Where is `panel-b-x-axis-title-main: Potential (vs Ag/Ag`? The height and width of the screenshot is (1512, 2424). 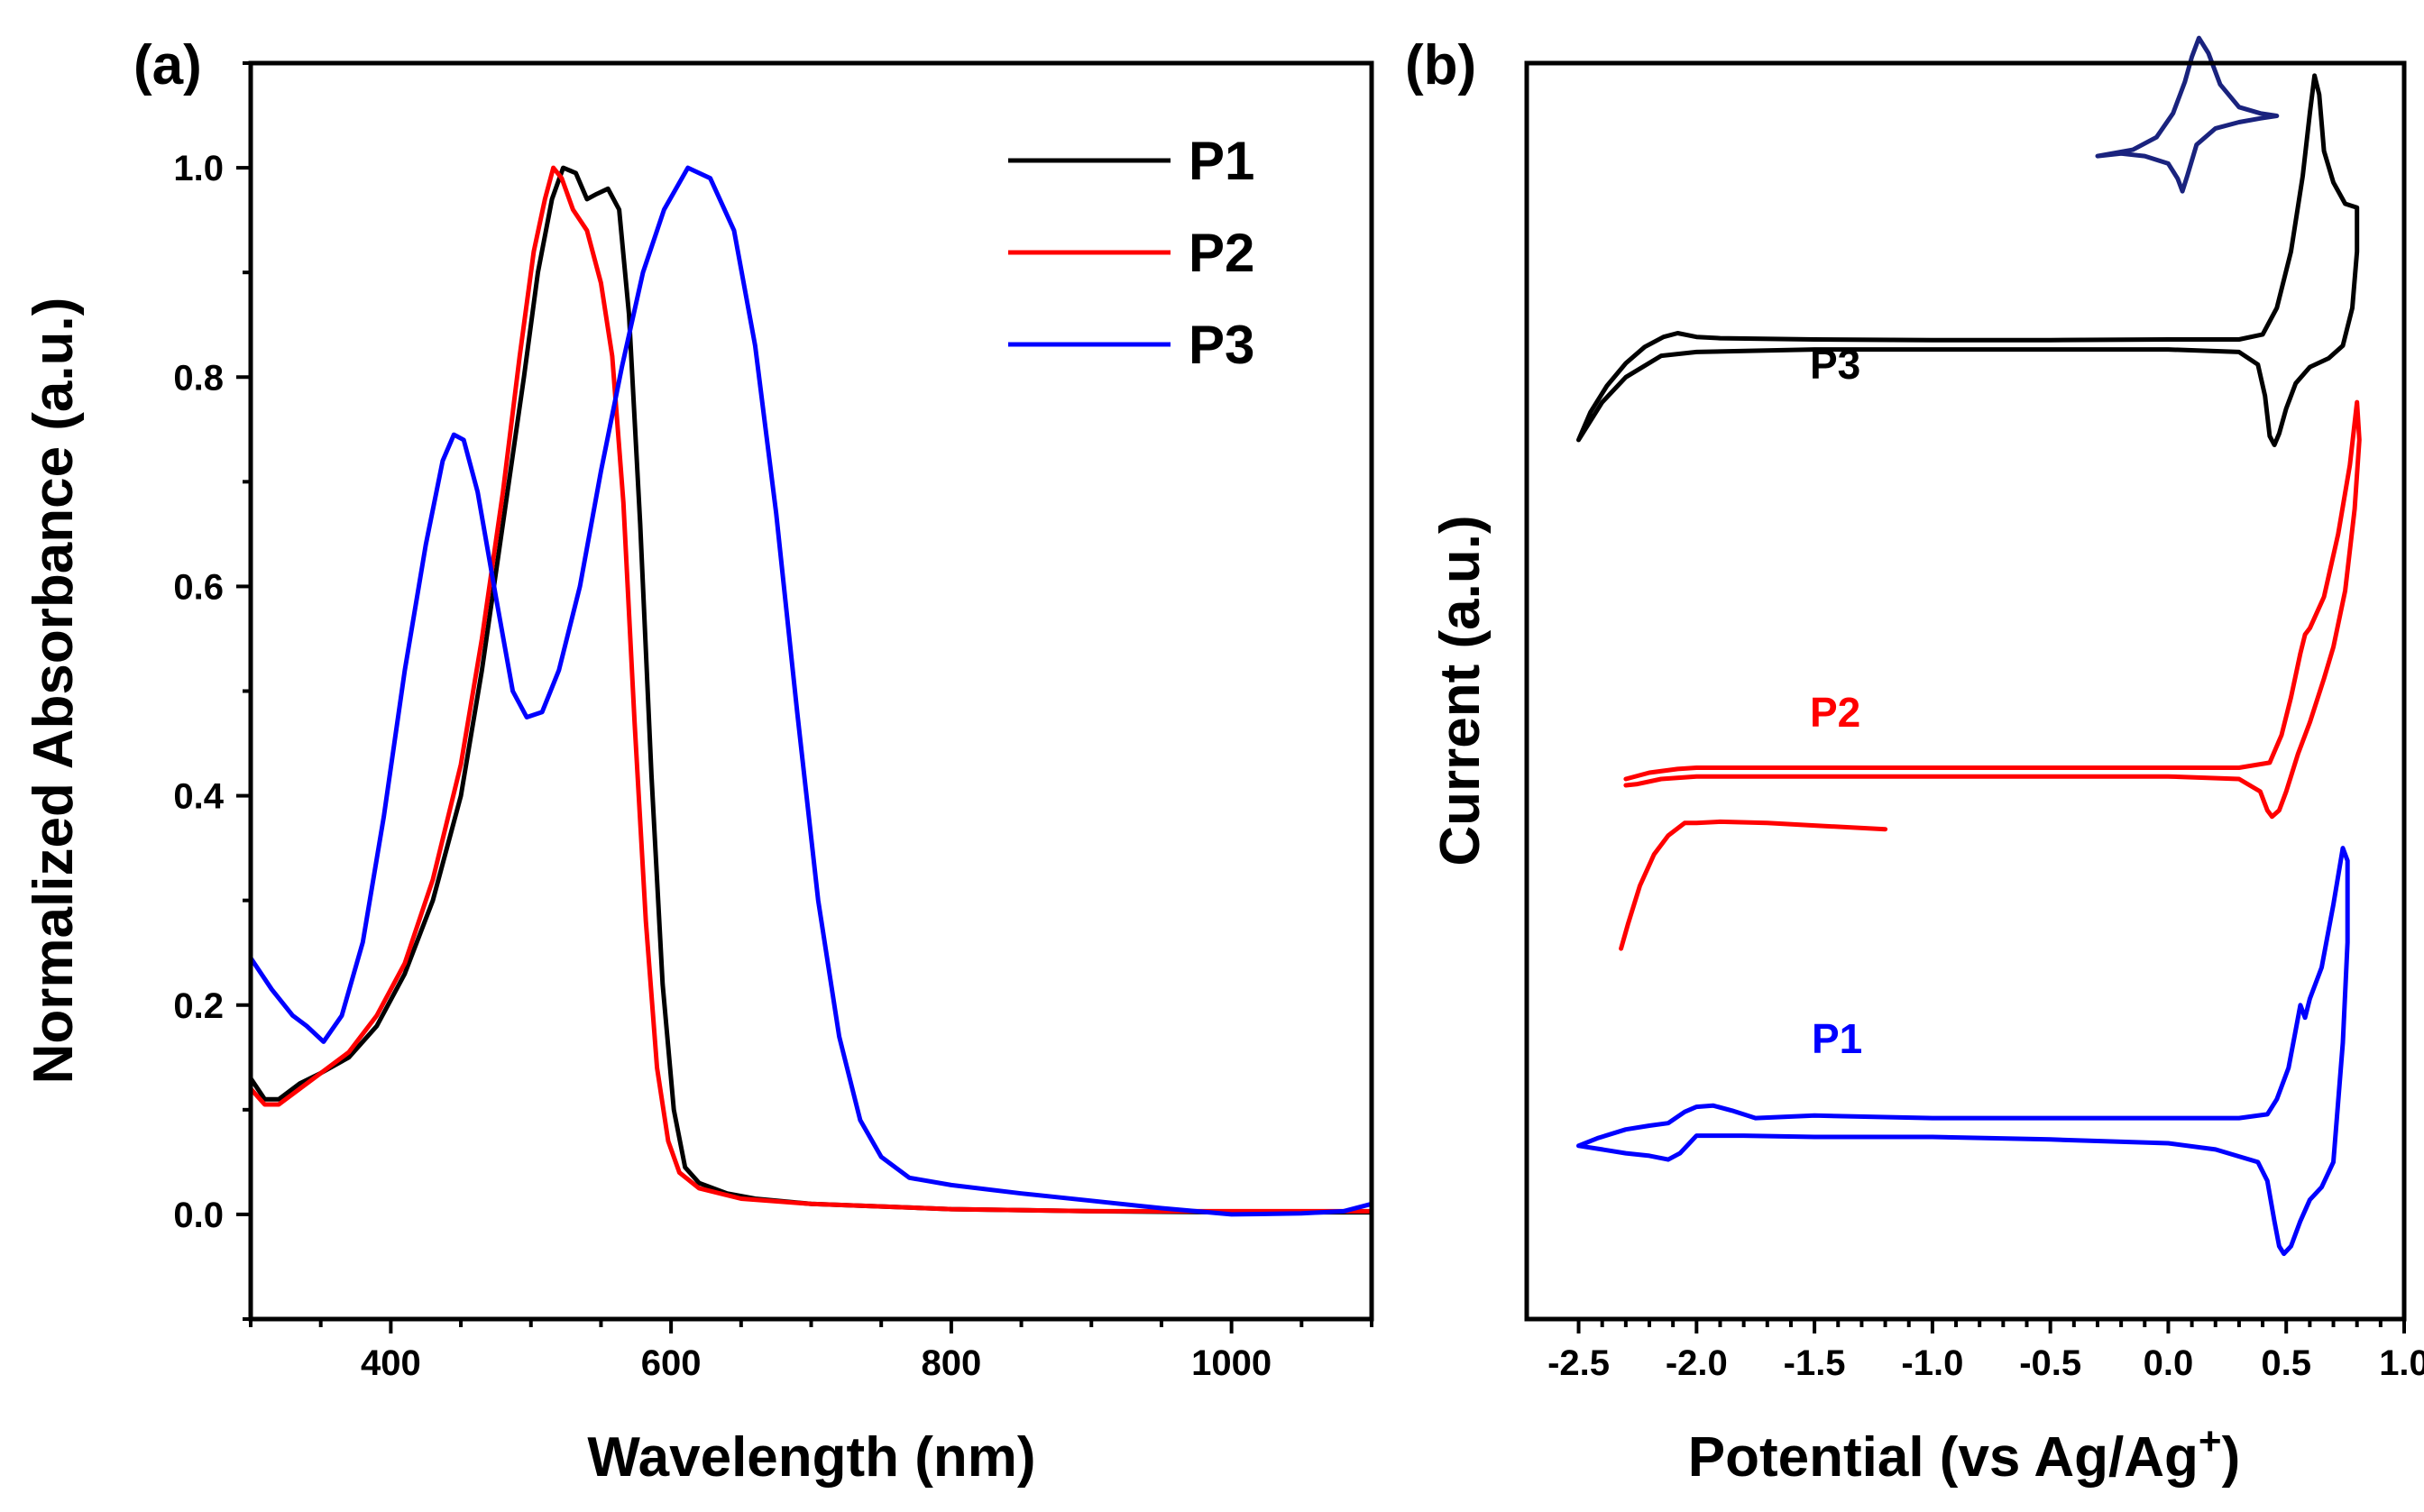
panel-b-x-axis-title-main: Potential (vs Ag/Ag is located at coordinates (1944, 1458).